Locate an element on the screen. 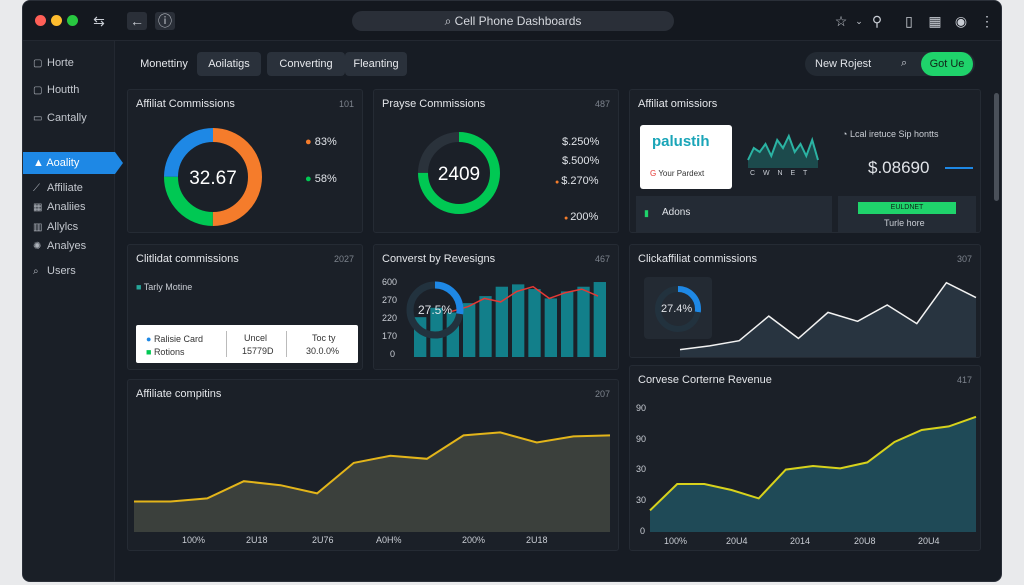 This screenshot has height=585, width=1024. card-title: Clickaffiliat commissions is located at coordinates (697, 259).